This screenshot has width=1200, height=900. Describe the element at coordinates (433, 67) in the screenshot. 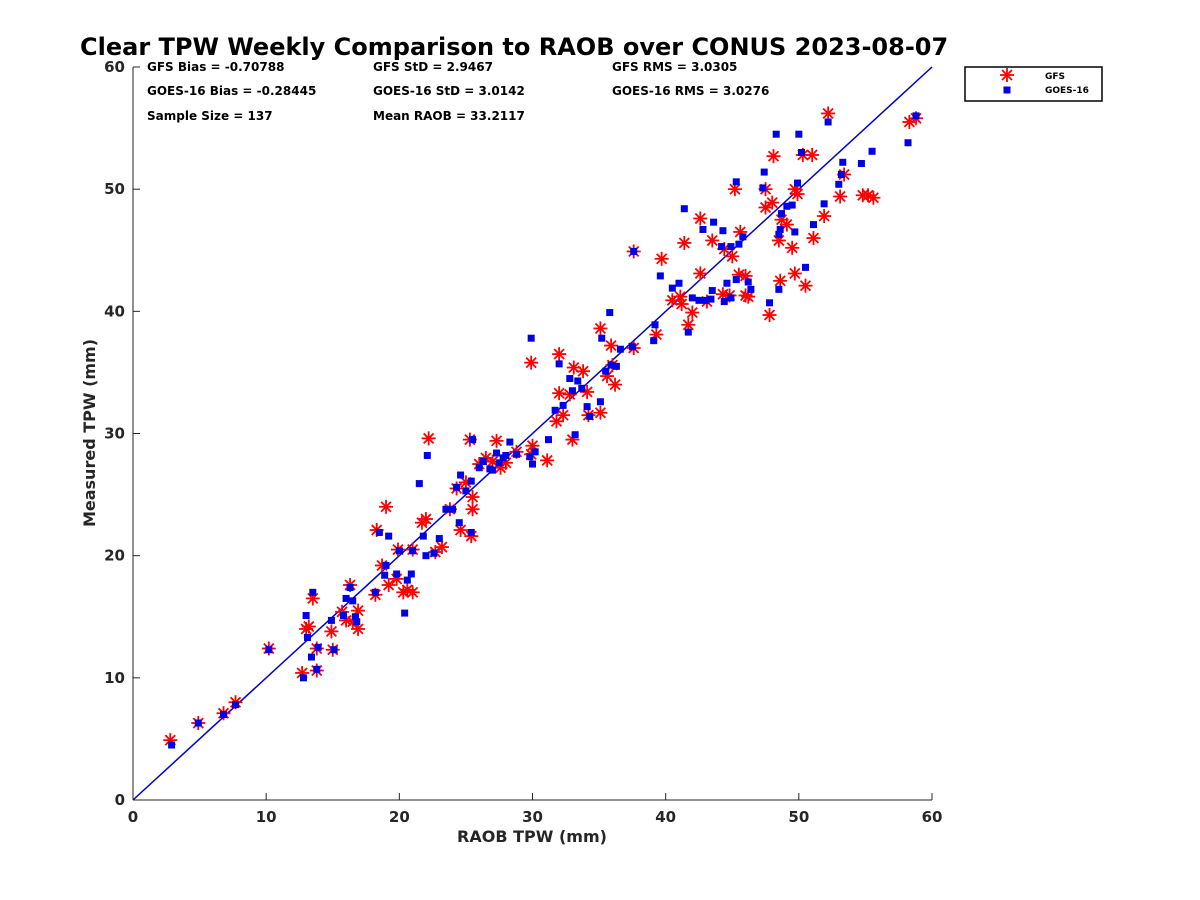

I see `stat-gfs-std: GFS StD = 2.9467` at that location.